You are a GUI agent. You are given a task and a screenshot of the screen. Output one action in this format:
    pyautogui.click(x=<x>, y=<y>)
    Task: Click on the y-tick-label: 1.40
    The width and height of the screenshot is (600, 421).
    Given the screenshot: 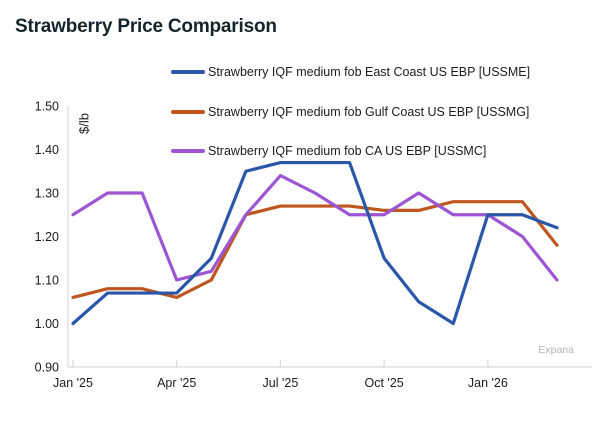 What is the action you would take?
    pyautogui.click(x=47, y=150)
    